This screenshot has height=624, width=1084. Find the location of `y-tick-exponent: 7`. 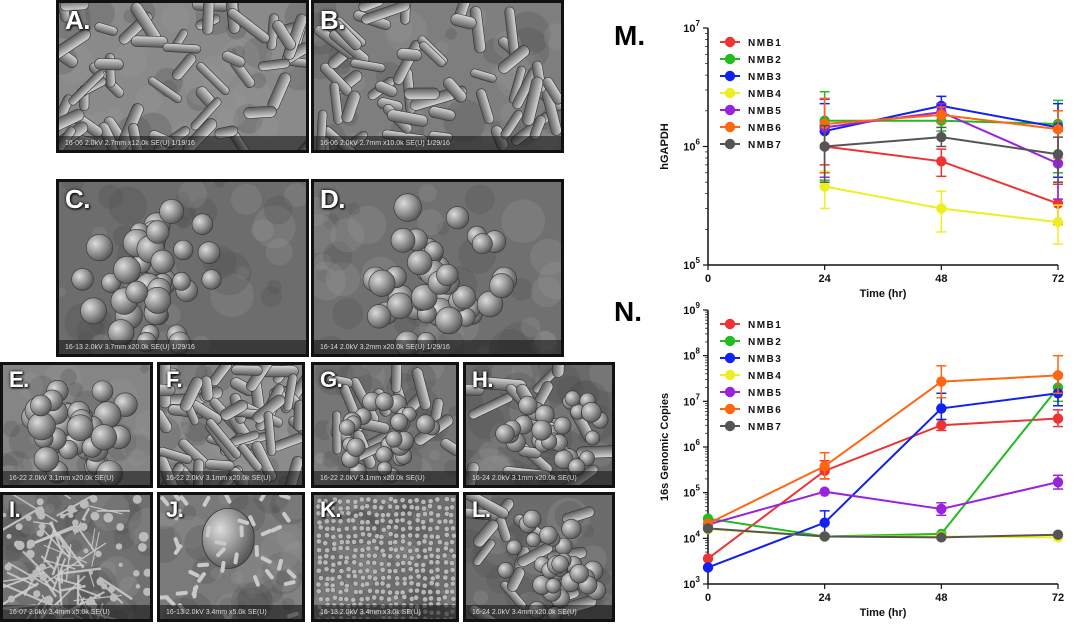

y-tick-exponent: 7 is located at coordinates (698, 396).